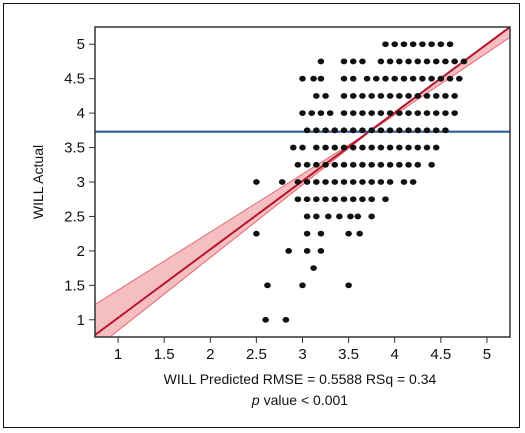  What do you see at coordinates (440, 354) in the screenshot?
I see `x-tick-label: 4.5` at bounding box center [440, 354].